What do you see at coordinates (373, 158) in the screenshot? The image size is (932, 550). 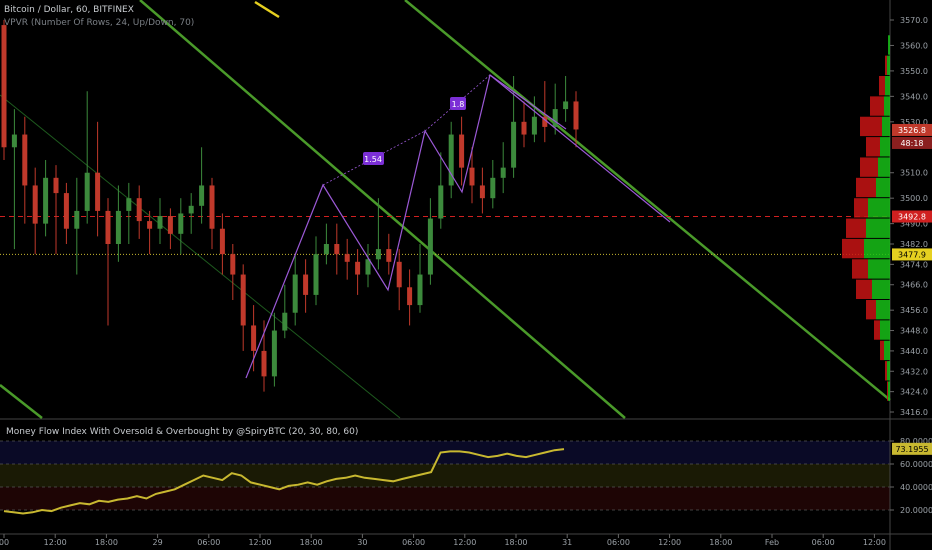 I see `fib-label-1: 1.54` at bounding box center [373, 158].